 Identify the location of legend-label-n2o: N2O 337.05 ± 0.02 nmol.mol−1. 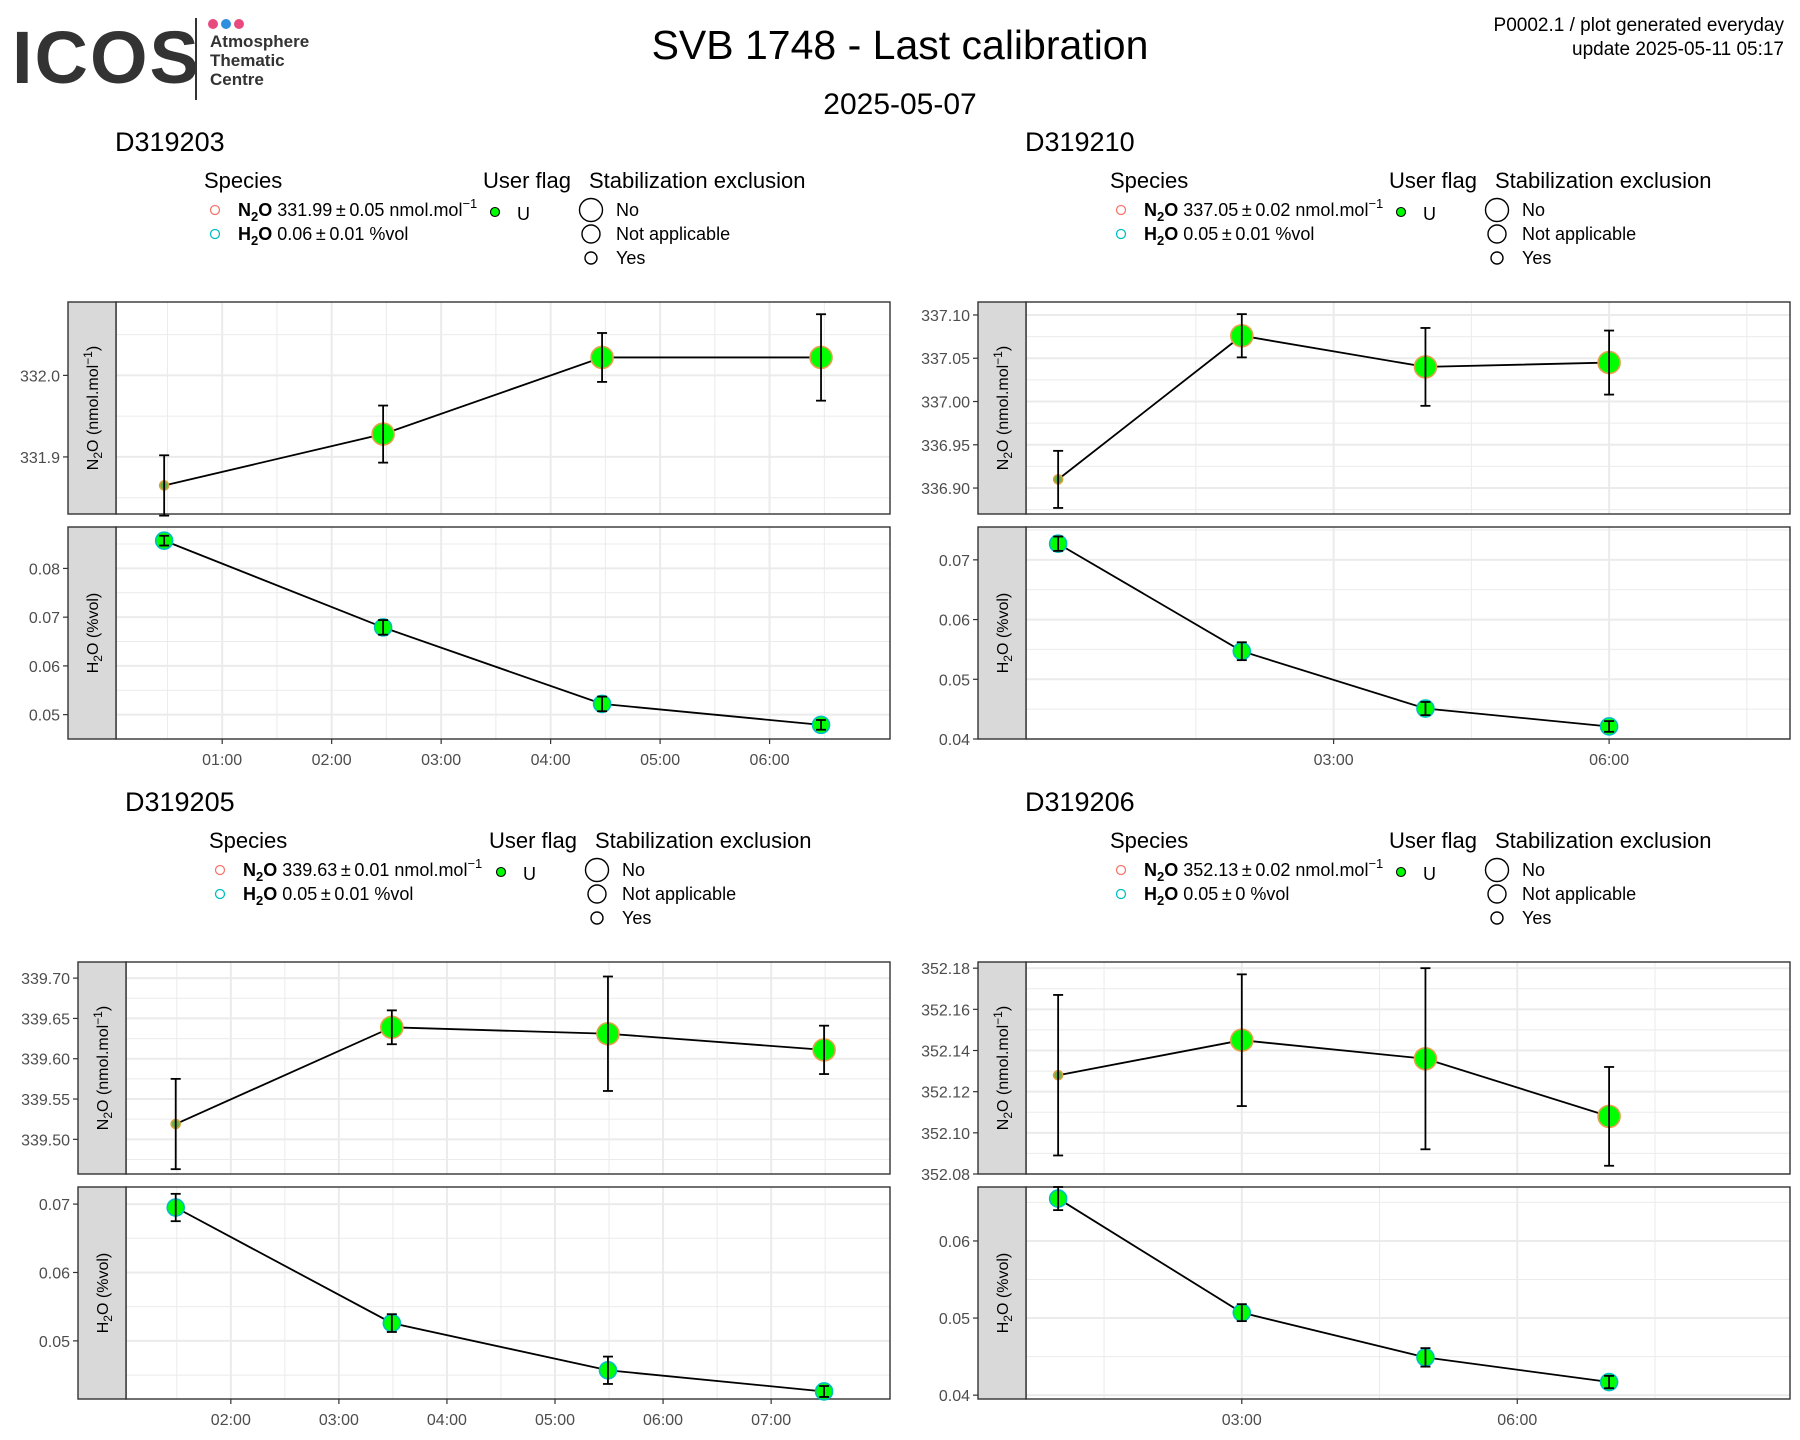
(1263, 210).